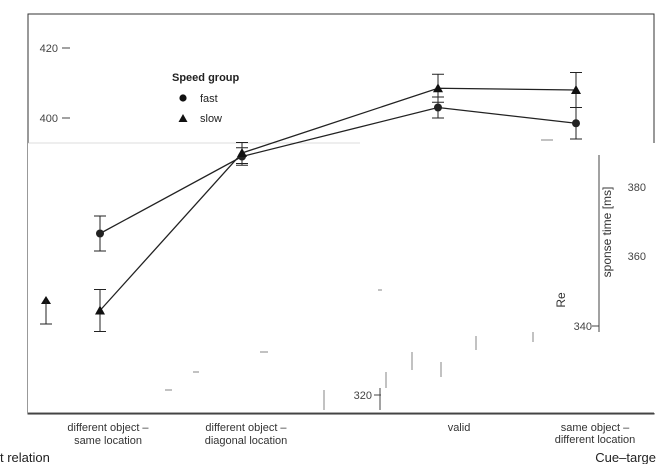 This screenshot has width=656, height=469. Describe the element at coordinates (108, 428) in the screenshot. I see `x-category-label-1-line1: different object –` at that location.